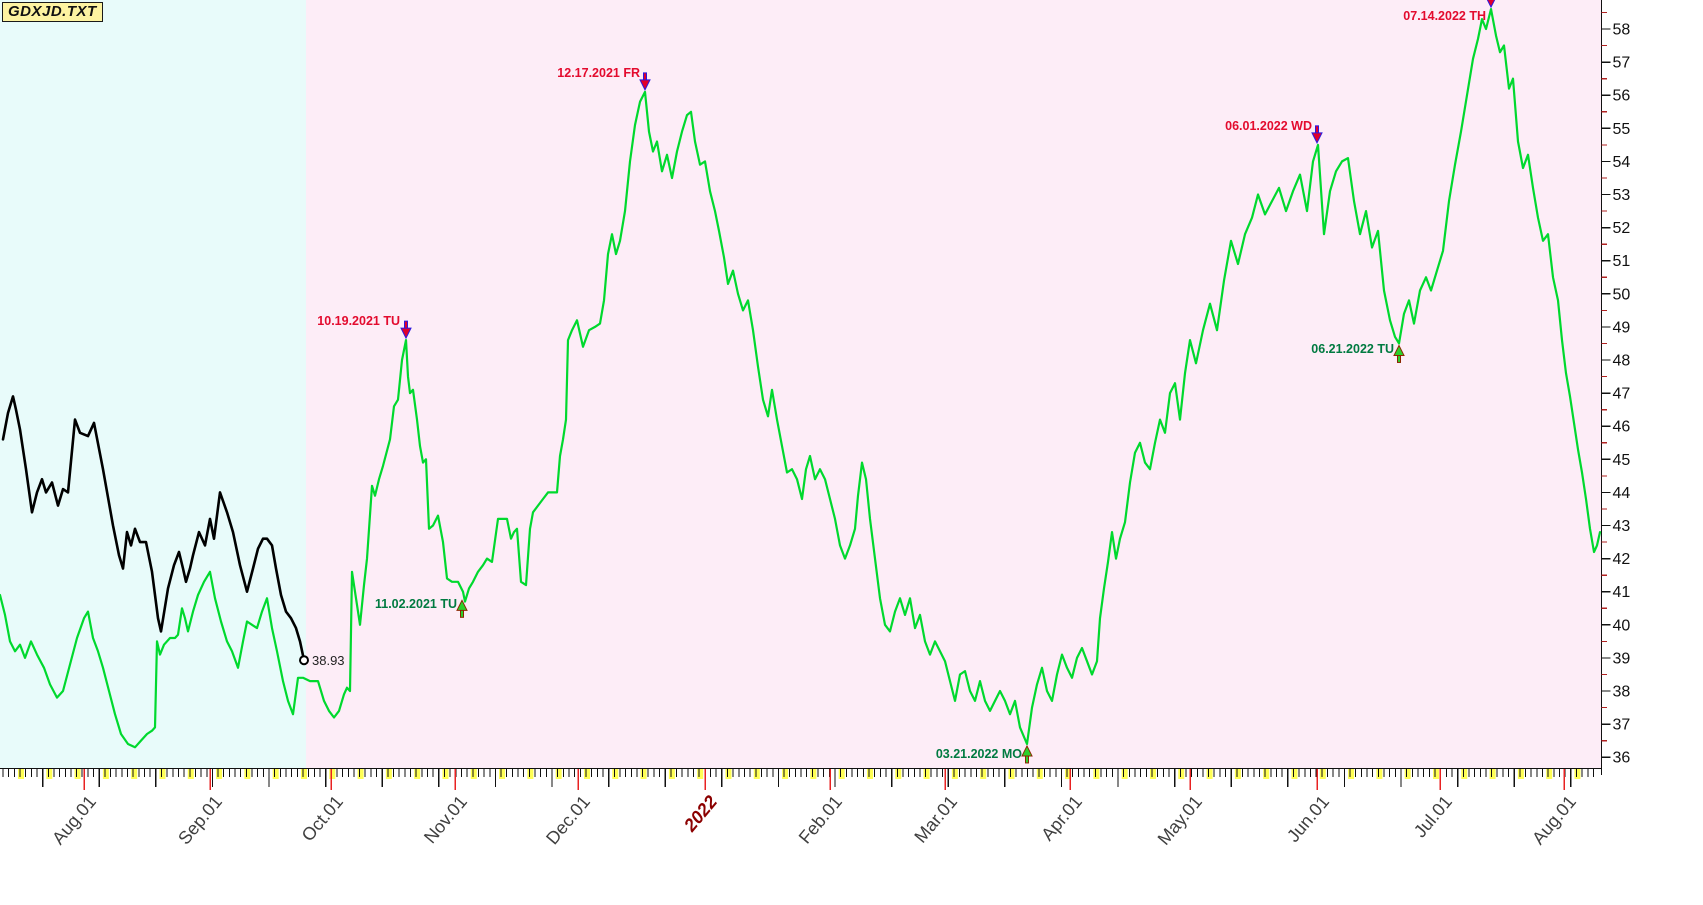 The width and height of the screenshot is (1703, 905). I want to click on ticker-label: GDXJD.TXT, so click(52, 12).